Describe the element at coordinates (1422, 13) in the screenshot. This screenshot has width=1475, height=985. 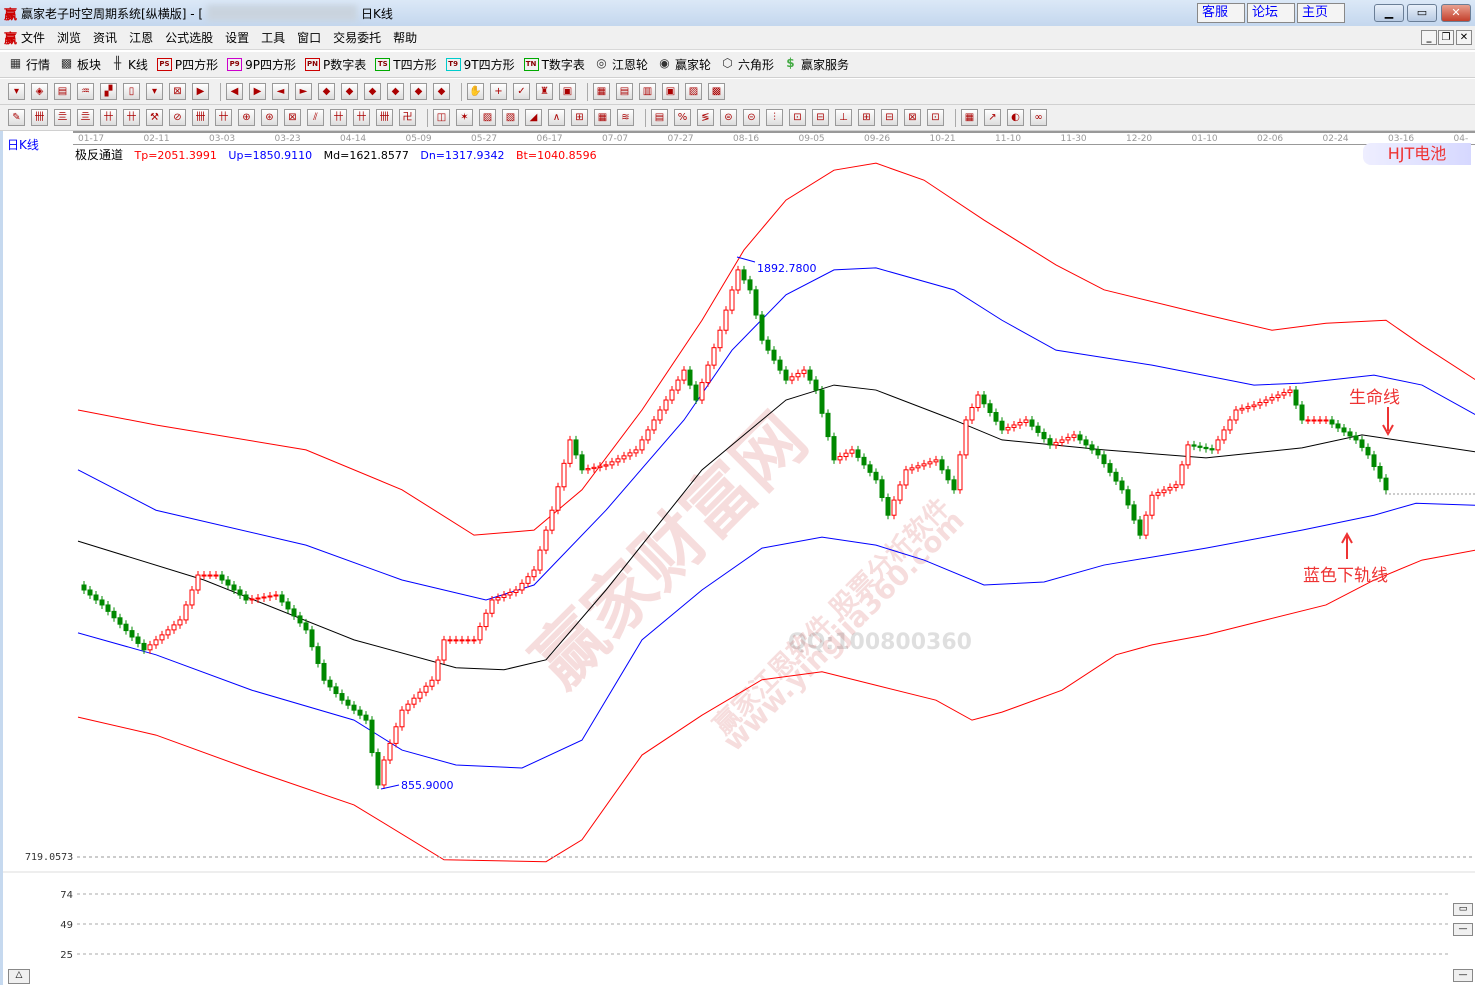
I see `maximize-button: ▭` at that location.